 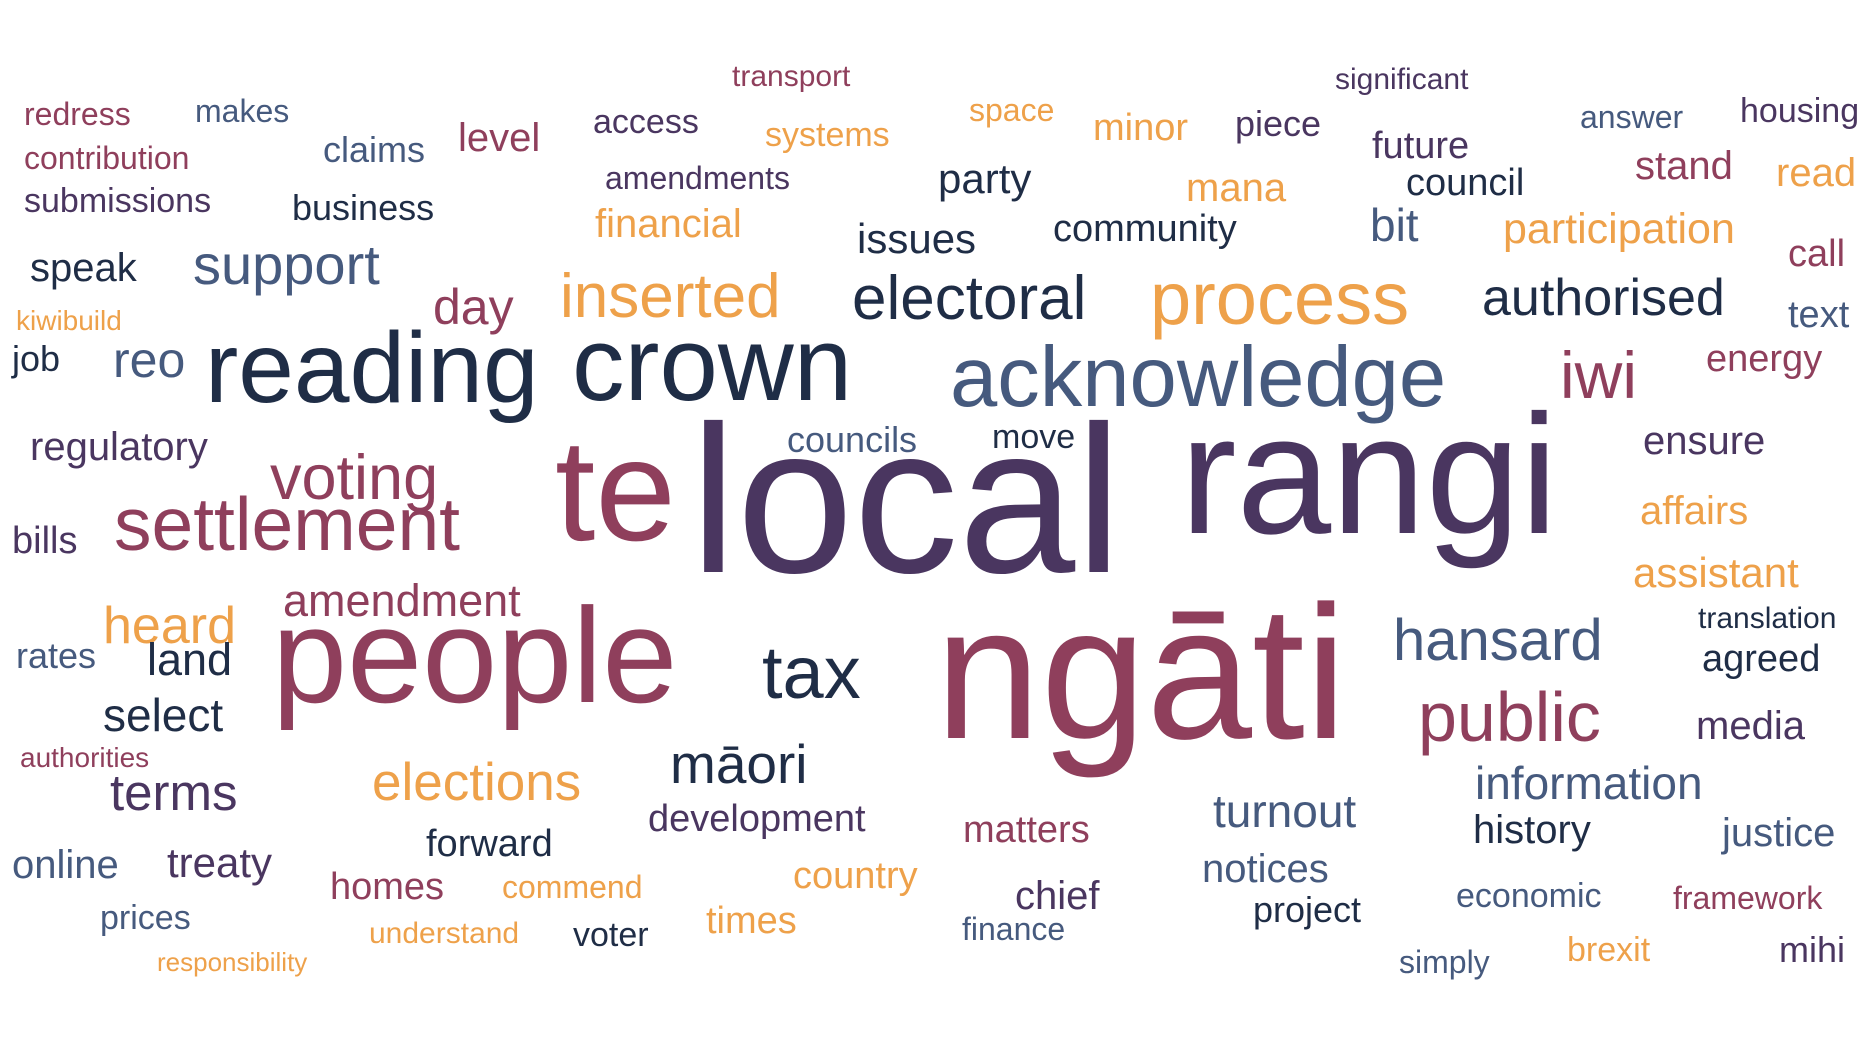 I want to click on word-understand: understand, so click(x=444, y=933).